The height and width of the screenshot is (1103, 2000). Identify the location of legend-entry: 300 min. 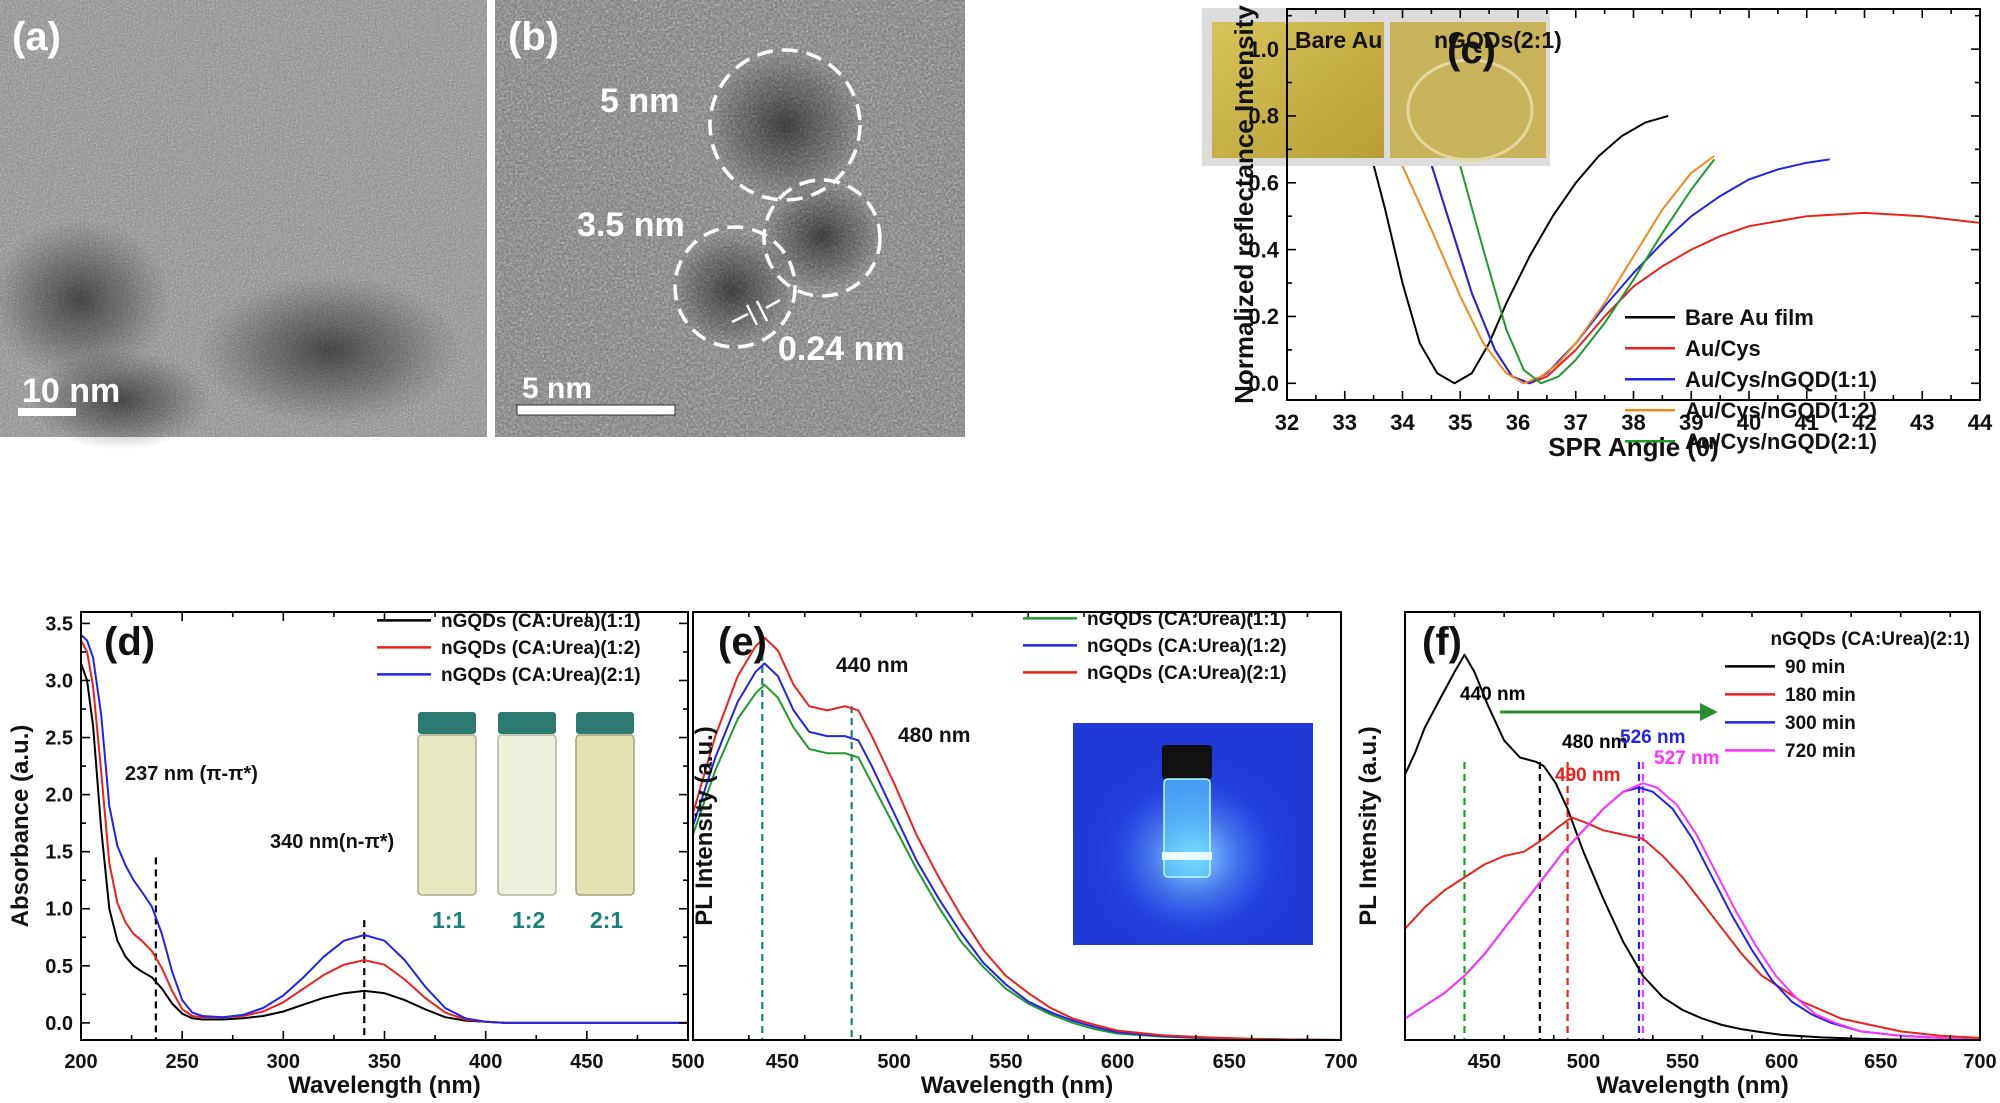
(1820, 723).